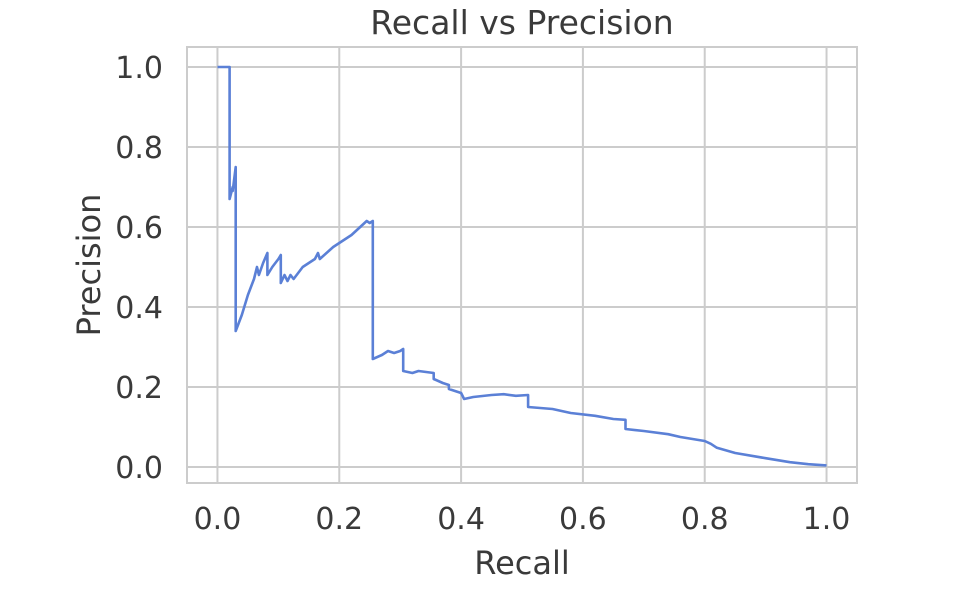 This screenshot has width=976, height=616. What do you see at coordinates (139, 148) in the screenshot?
I see `y-tick-label: 0.8` at bounding box center [139, 148].